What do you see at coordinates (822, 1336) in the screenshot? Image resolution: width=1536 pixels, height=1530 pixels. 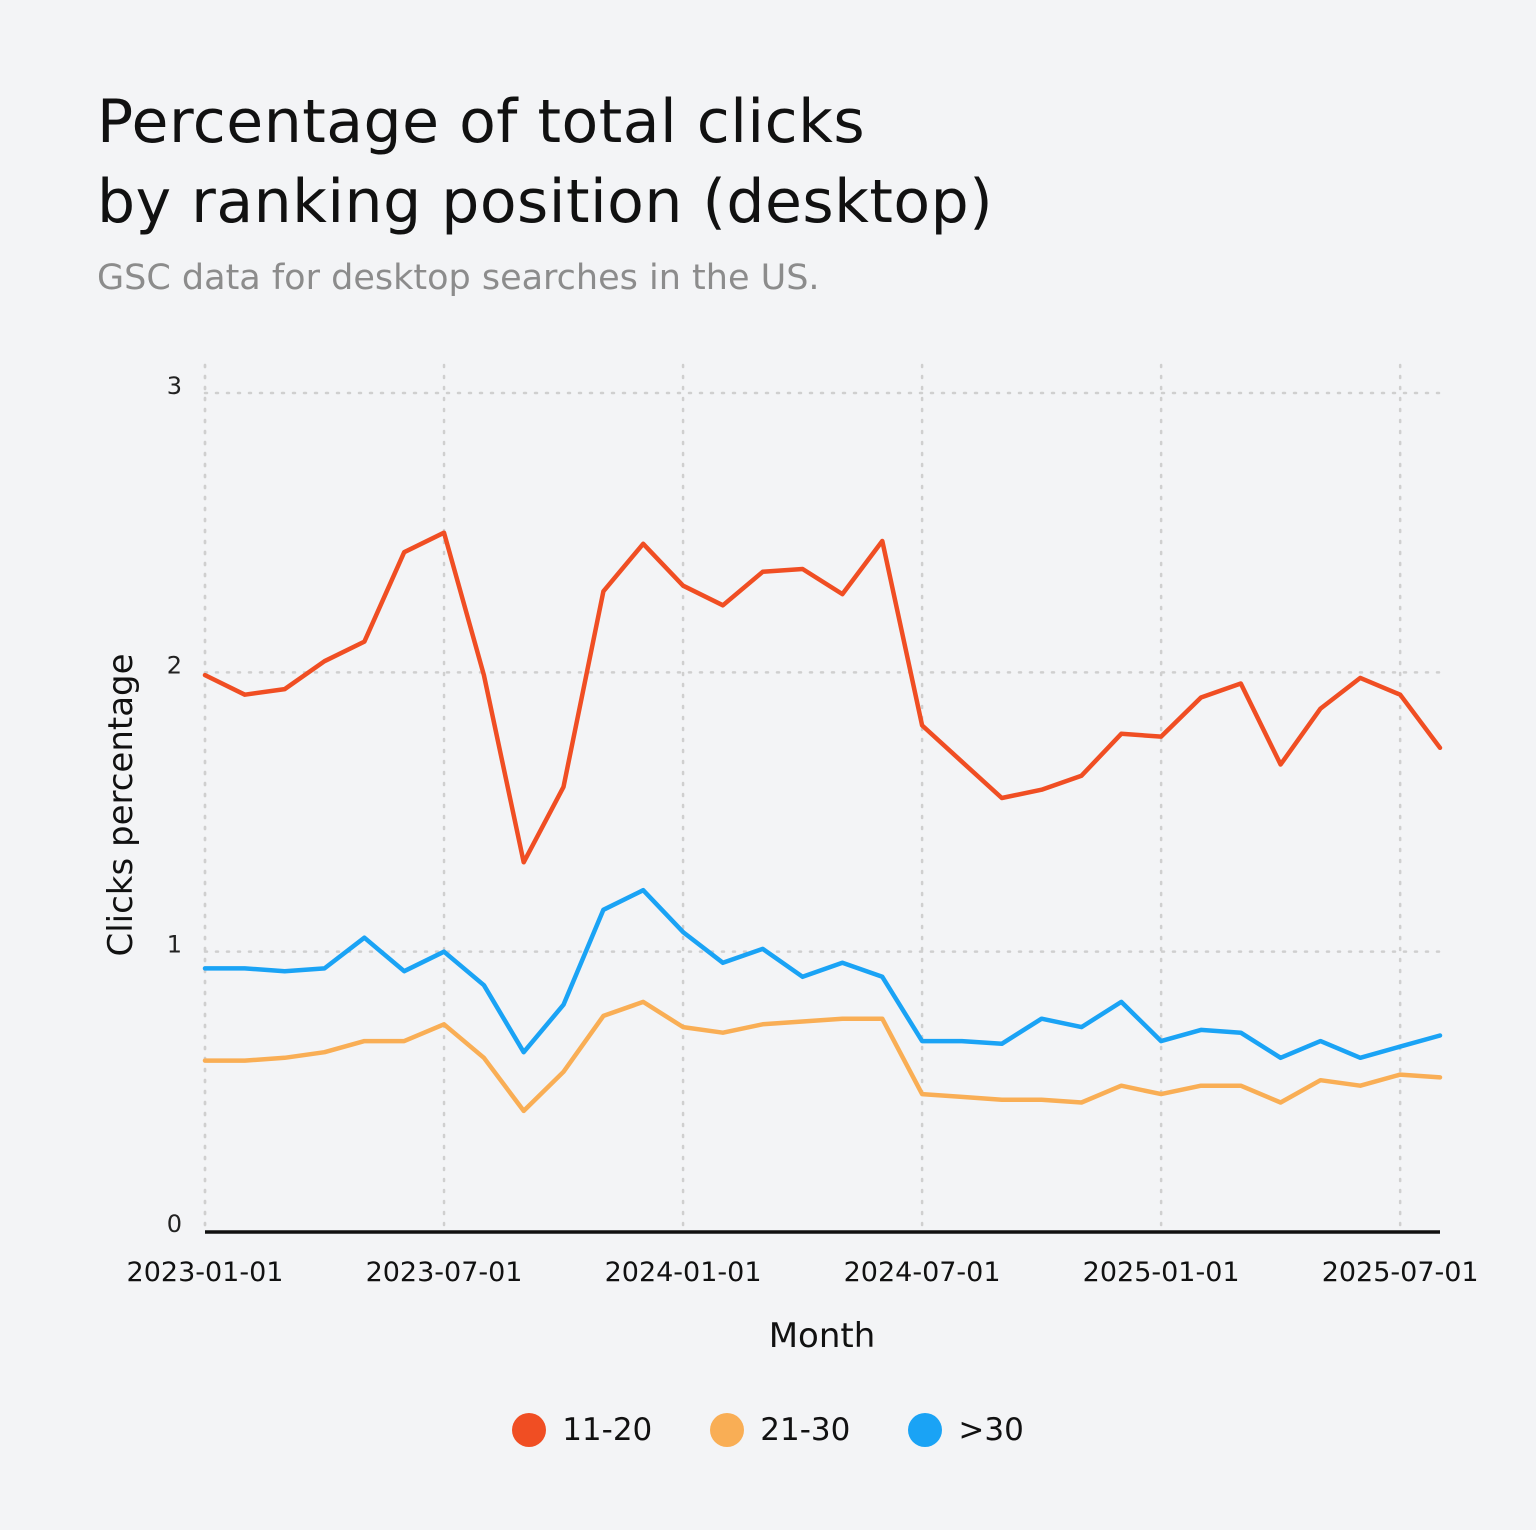 I see `x-axis-label: Month` at bounding box center [822, 1336].